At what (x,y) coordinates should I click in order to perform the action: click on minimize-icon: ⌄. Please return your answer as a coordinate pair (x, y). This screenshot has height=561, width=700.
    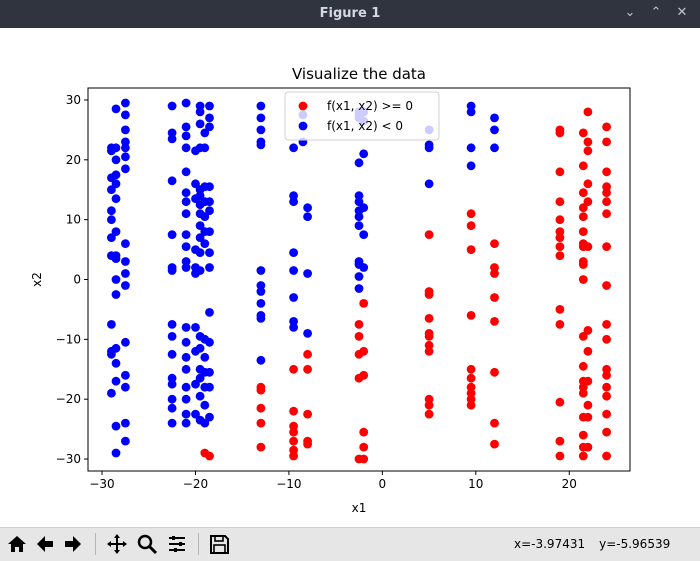
    Looking at the image, I should click on (630, 12).